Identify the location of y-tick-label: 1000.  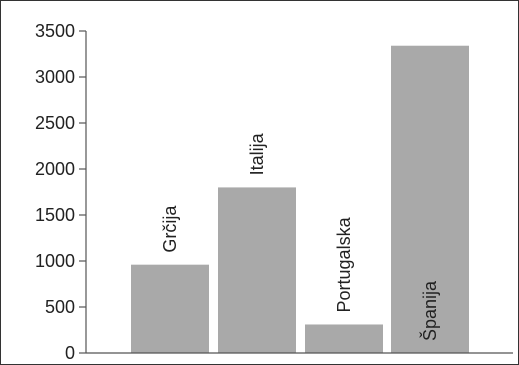
(55, 261).